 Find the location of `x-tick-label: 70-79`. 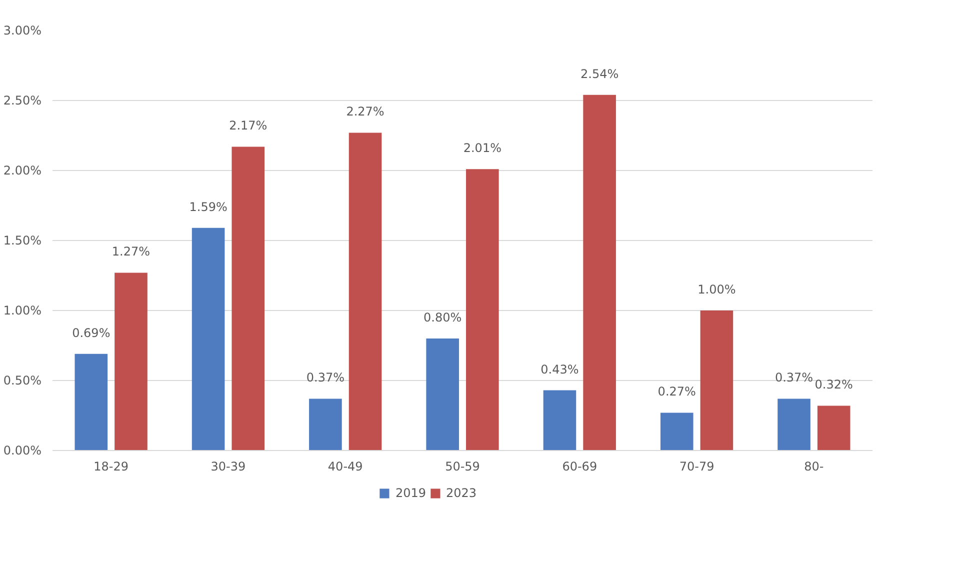

x-tick-label: 70-79 is located at coordinates (696, 467).